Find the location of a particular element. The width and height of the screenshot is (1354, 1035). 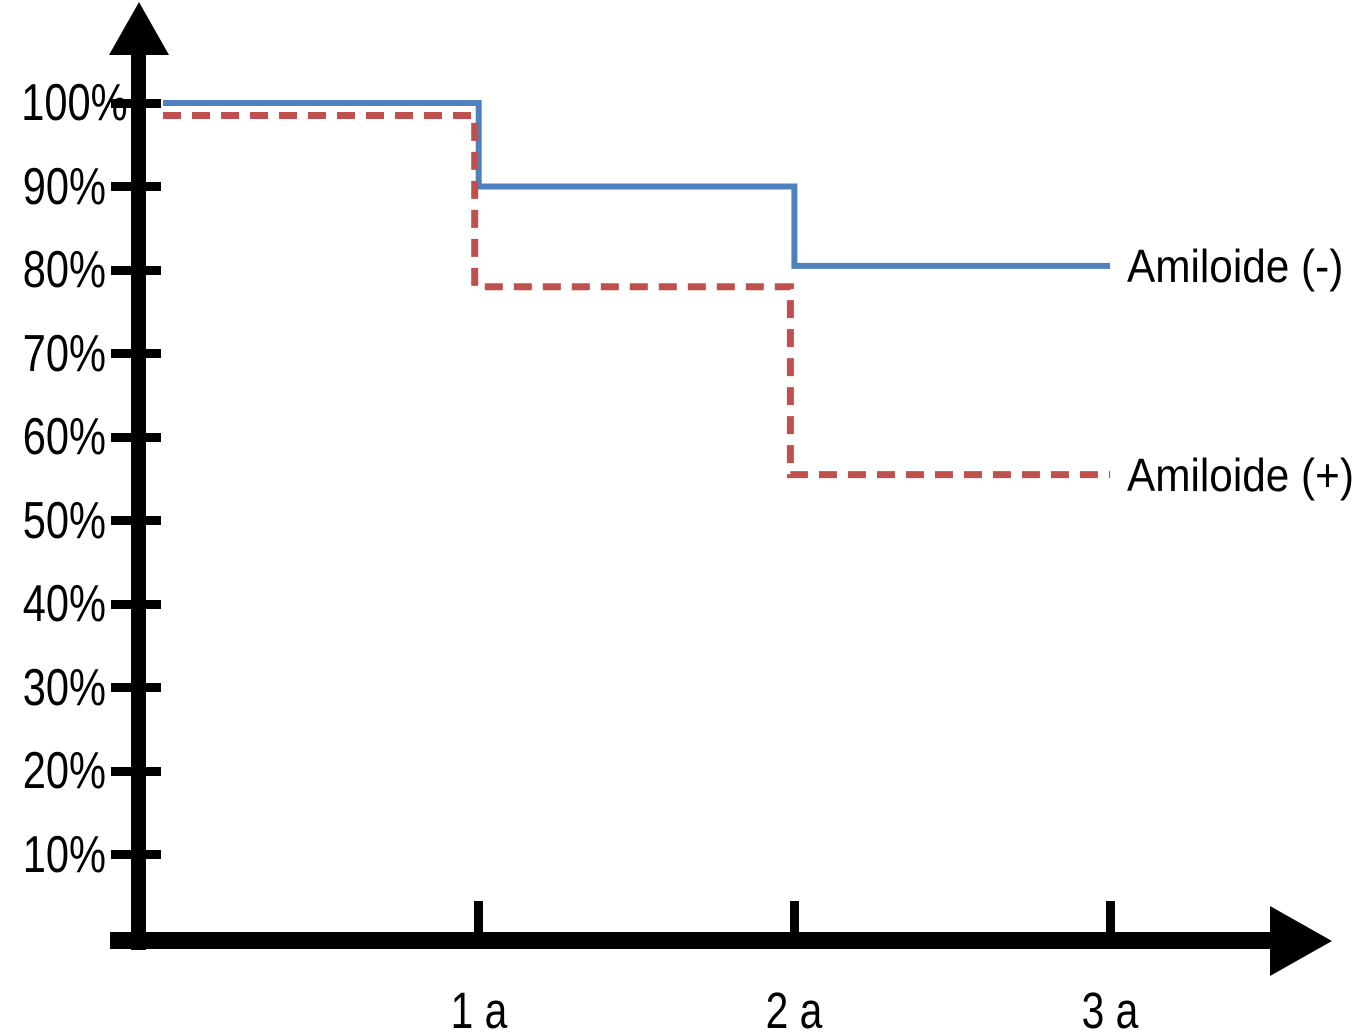

y-axis-tick-label: 70% is located at coordinates (64, 353).